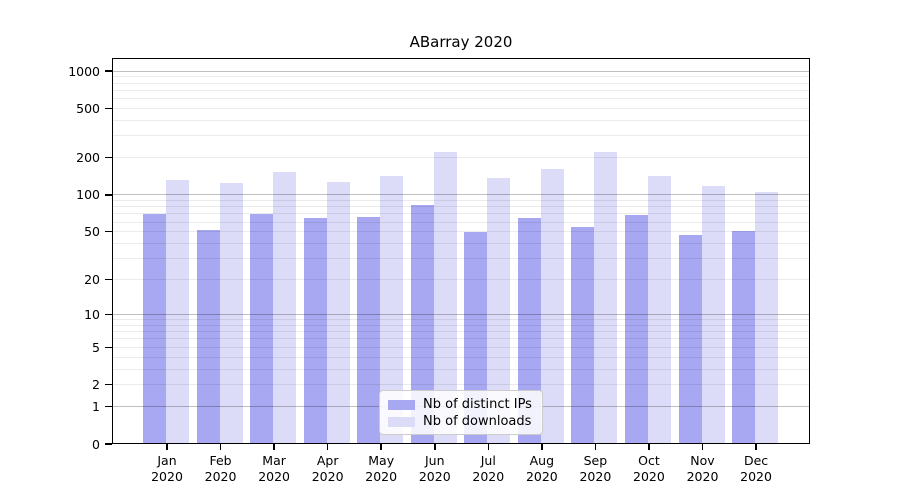 The image size is (900, 500). Describe the element at coordinates (381, 447) in the screenshot. I see `x-tick-mark-may-2020` at that location.